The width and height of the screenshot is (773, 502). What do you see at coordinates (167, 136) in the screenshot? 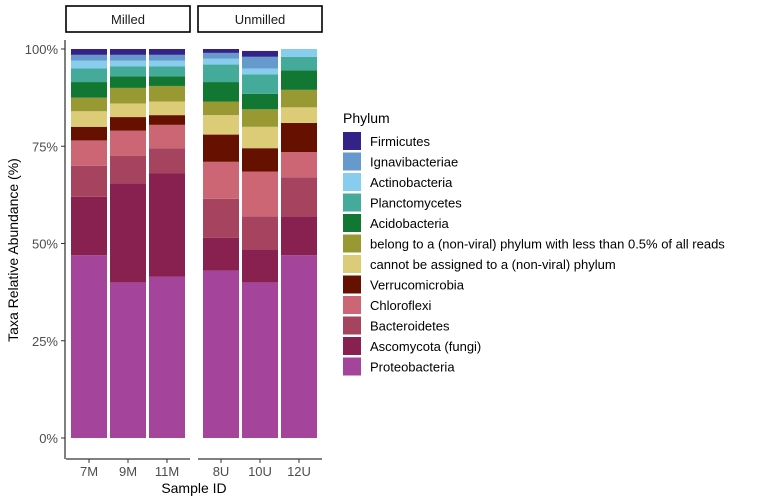
I see `bar-segment-11M-chloroflexi` at bounding box center [167, 136].